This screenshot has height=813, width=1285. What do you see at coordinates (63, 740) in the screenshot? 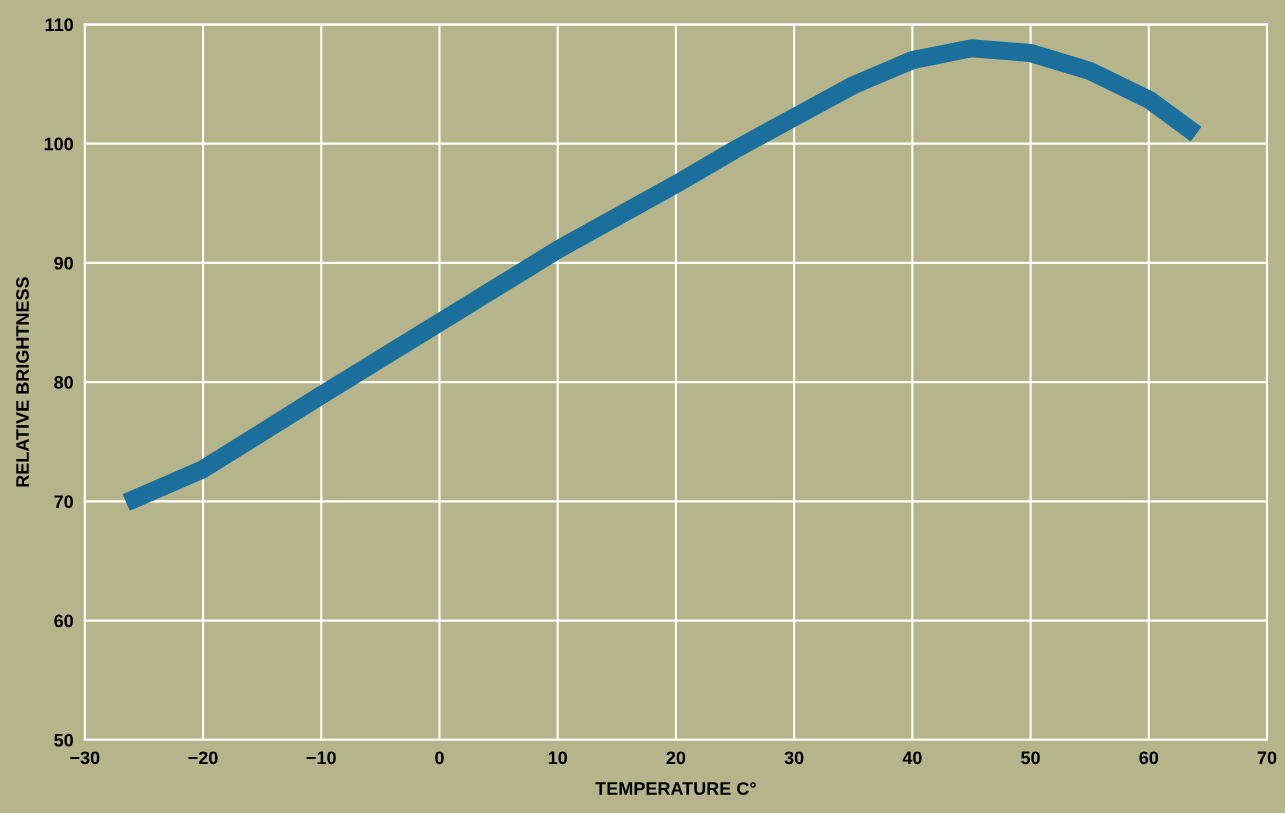
I see `y-tick-label: 50` at bounding box center [63, 740].